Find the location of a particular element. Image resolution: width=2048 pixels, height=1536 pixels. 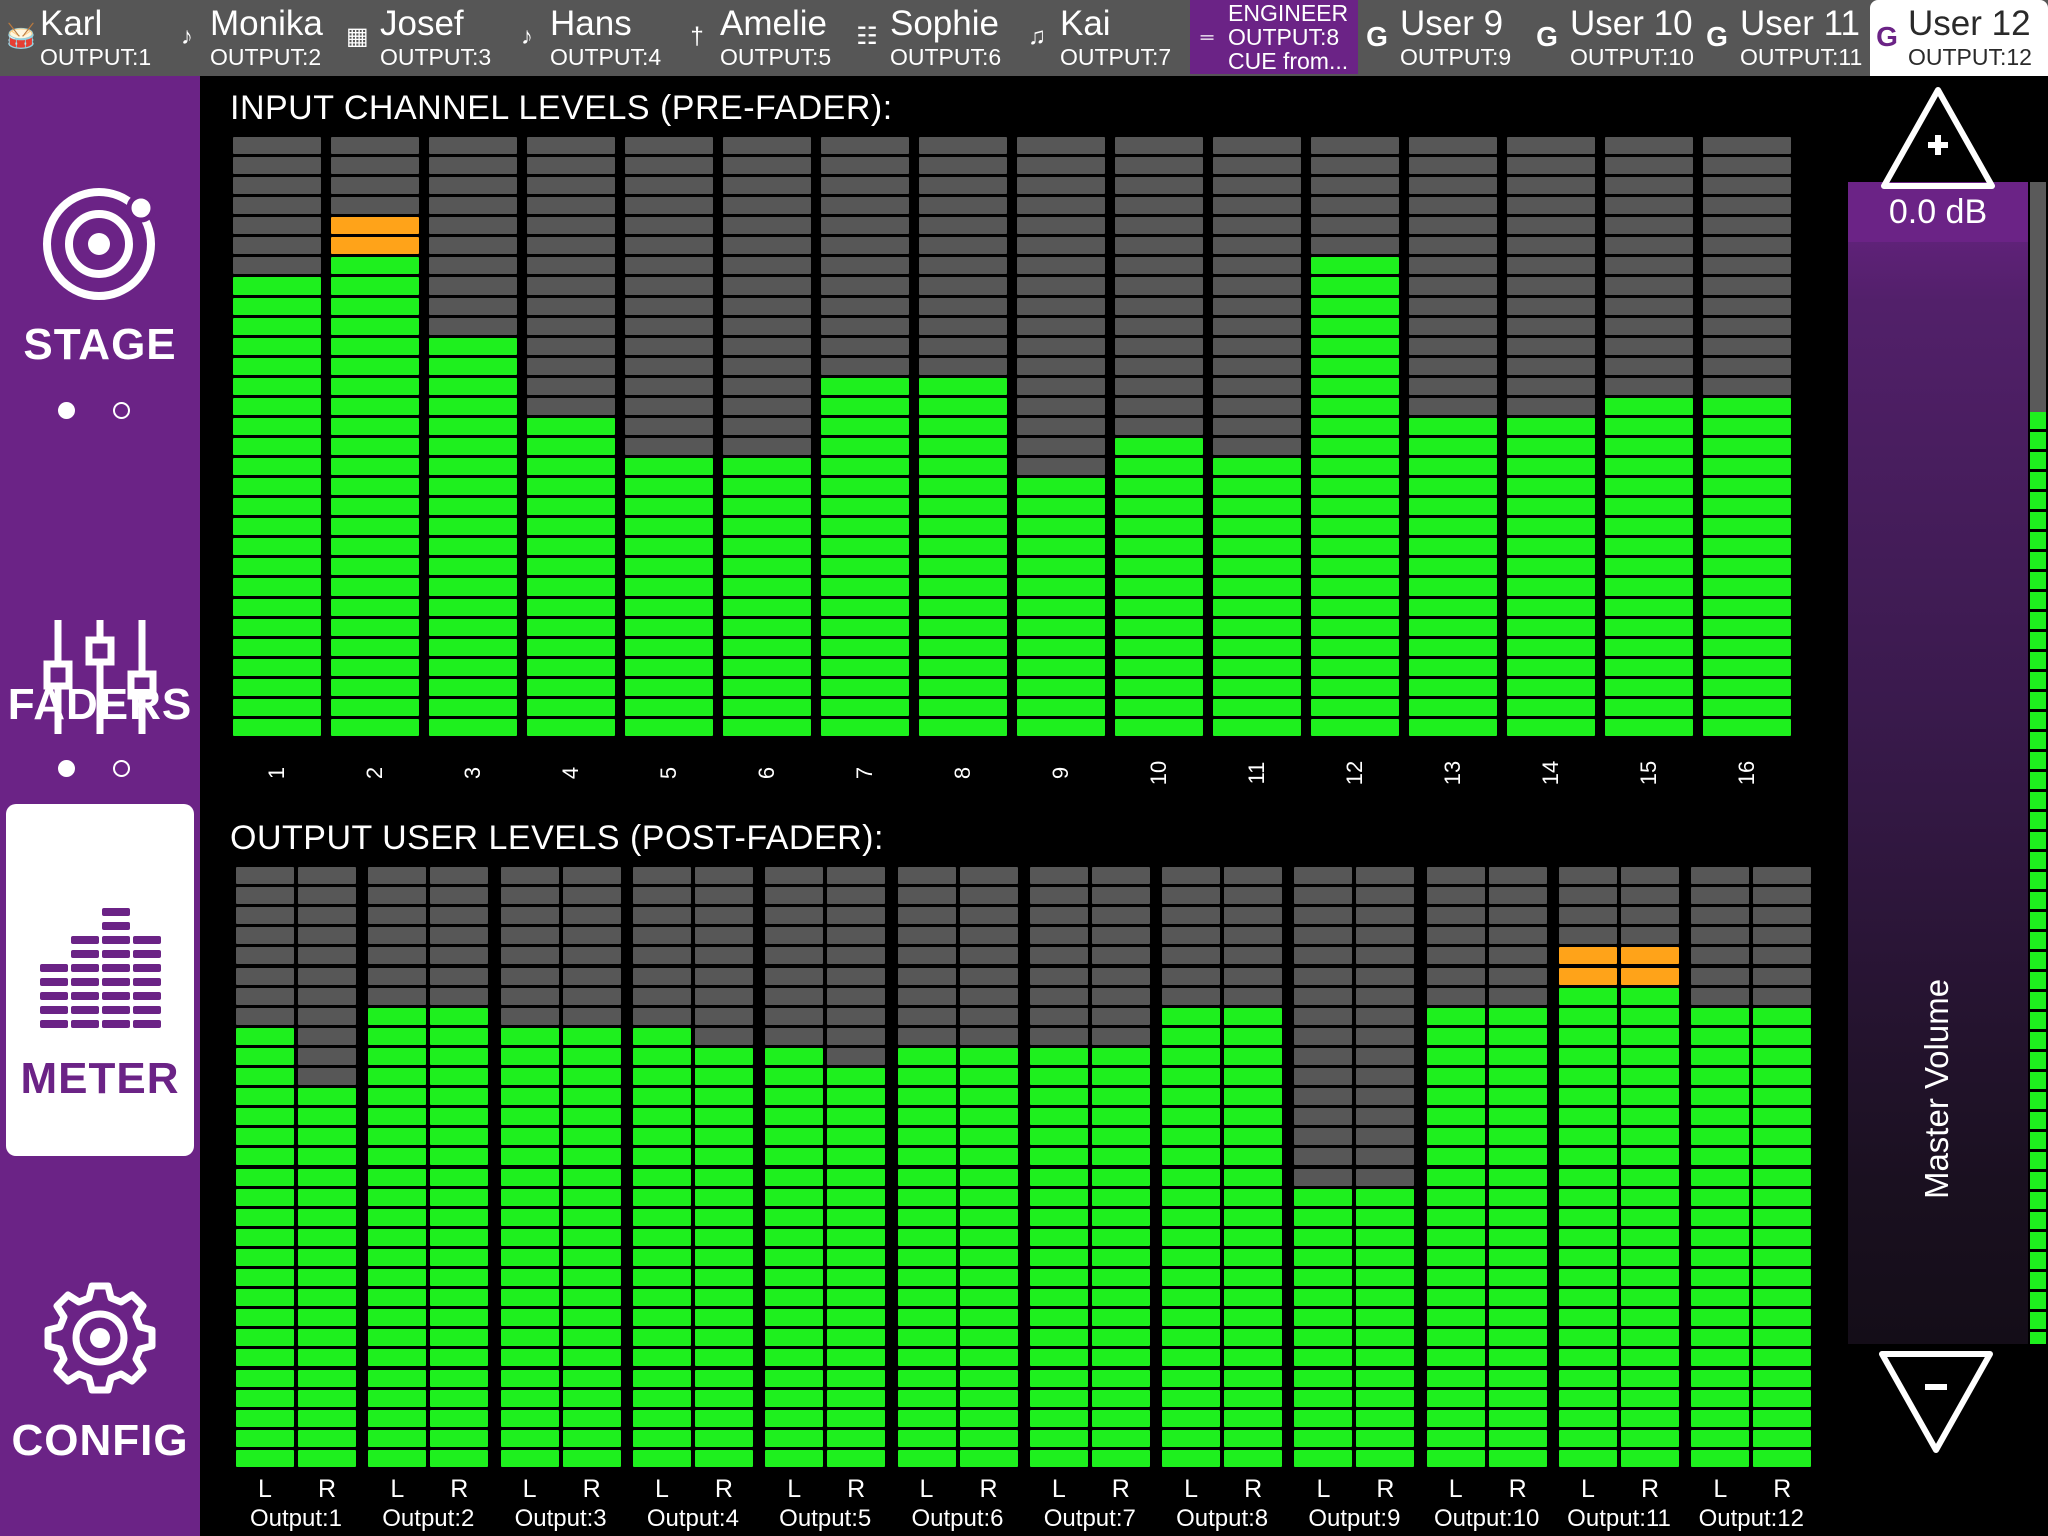

user-tab-9: G User 9 OUTPUT:9 is located at coordinates (1445, 38).